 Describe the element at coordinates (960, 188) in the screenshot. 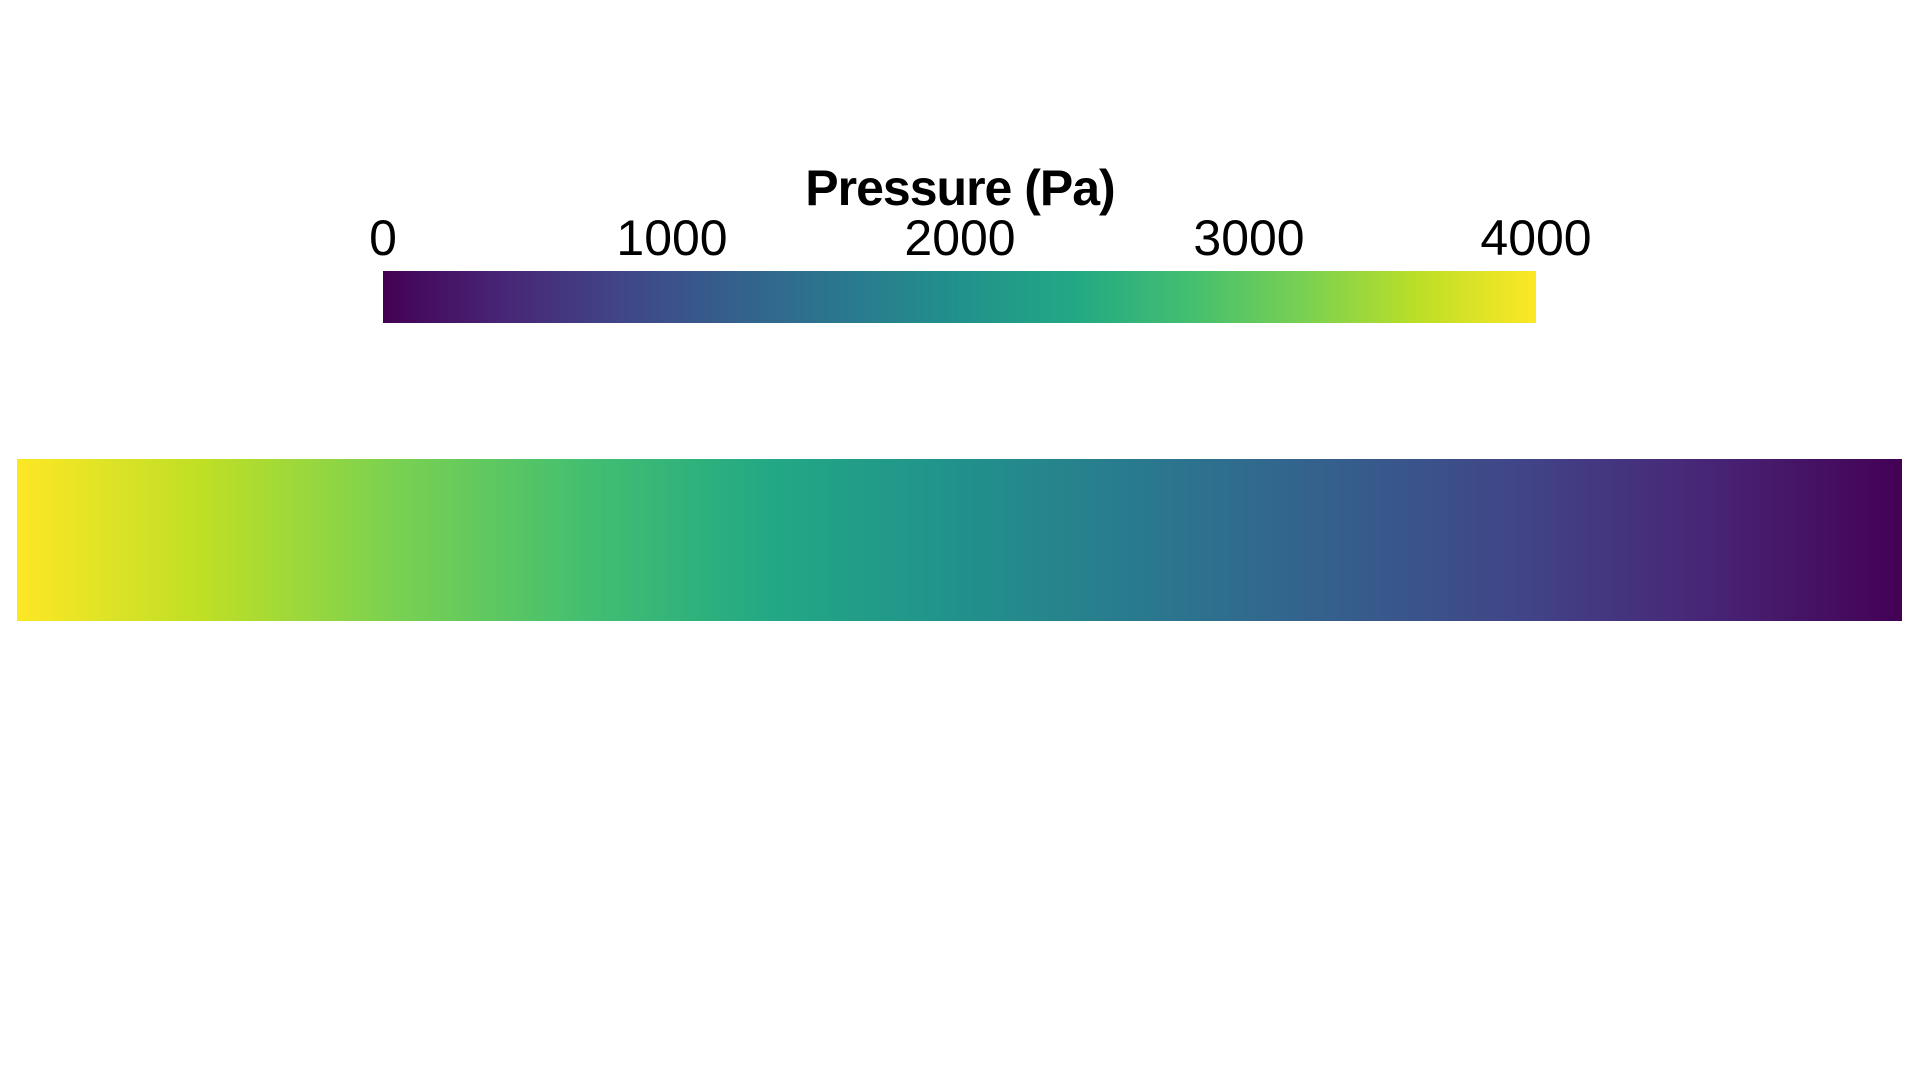

I see `colorbar-title: Pressure (Pa)` at that location.